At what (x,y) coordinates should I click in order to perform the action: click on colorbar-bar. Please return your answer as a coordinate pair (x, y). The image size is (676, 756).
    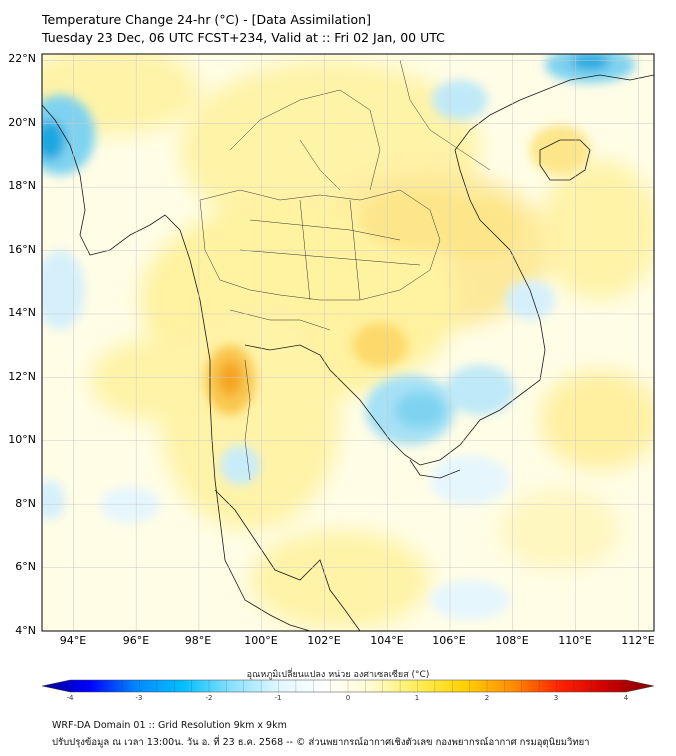
    Looking at the image, I should click on (348, 686).